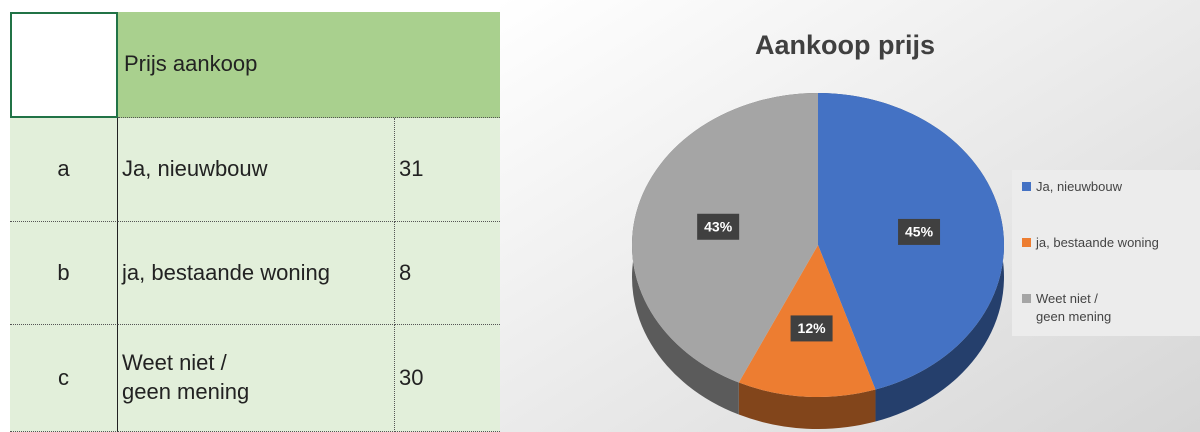 The height and width of the screenshot is (432, 1200). What do you see at coordinates (845, 45) in the screenshot?
I see `chart-title: Aankoop prijs` at bounding box center [845, 45].